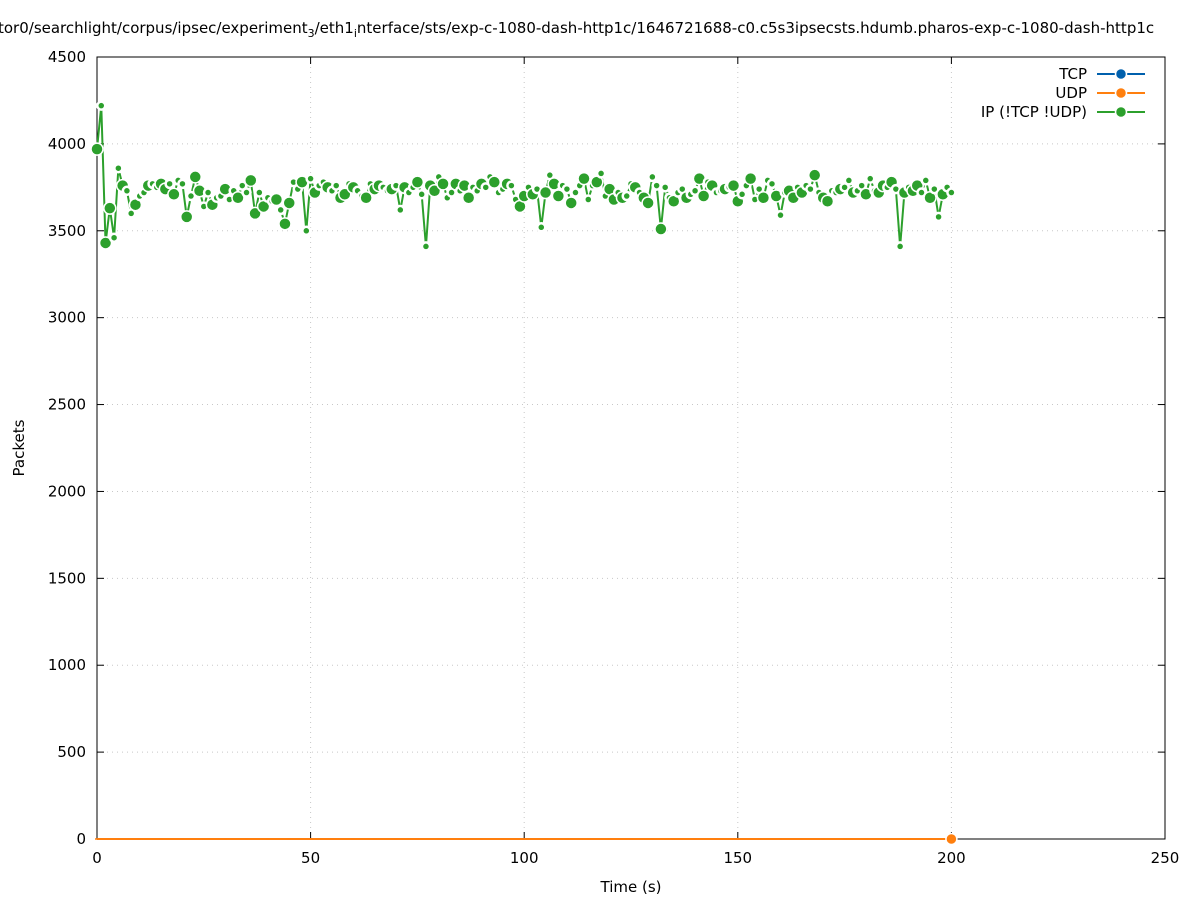 The width and height of the screenshot is (1197, 900). Describe the element at coordinates (951, 858) in the screenshot. I see `x-tick-label: 200` at that location.